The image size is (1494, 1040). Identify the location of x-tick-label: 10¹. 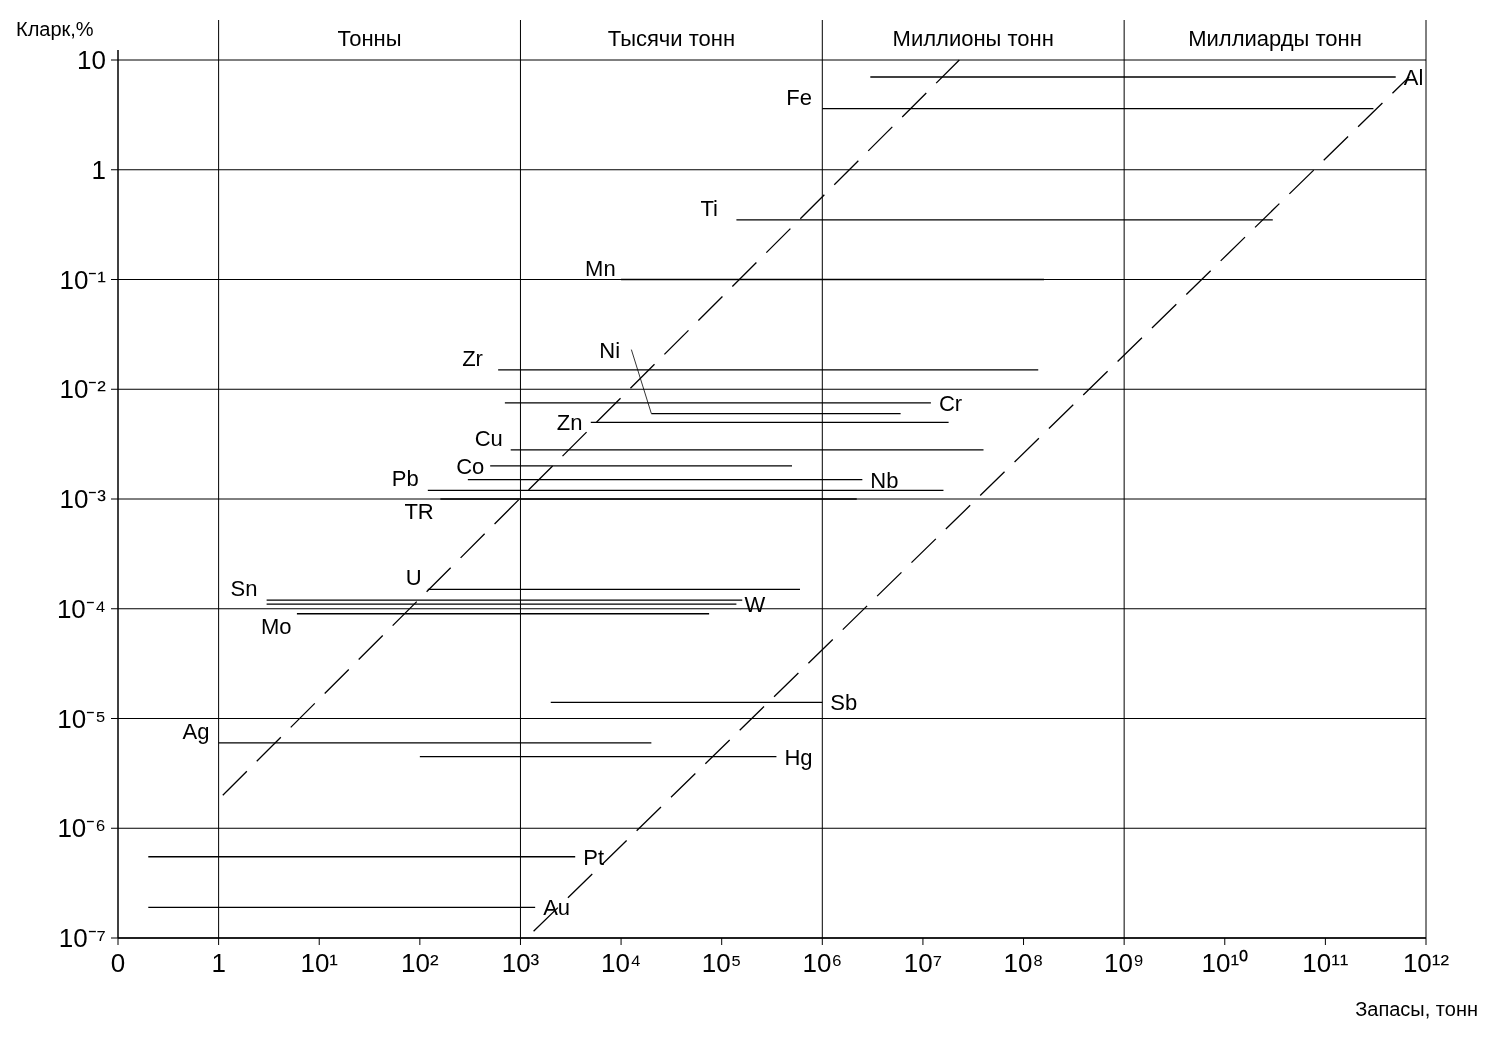
(319, 963).